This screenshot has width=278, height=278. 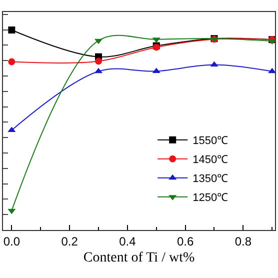 What do you see at coordinates (210, 198) in the screenshot?
I see `legend-label: 1250℃` at bounding box center [210, 198].